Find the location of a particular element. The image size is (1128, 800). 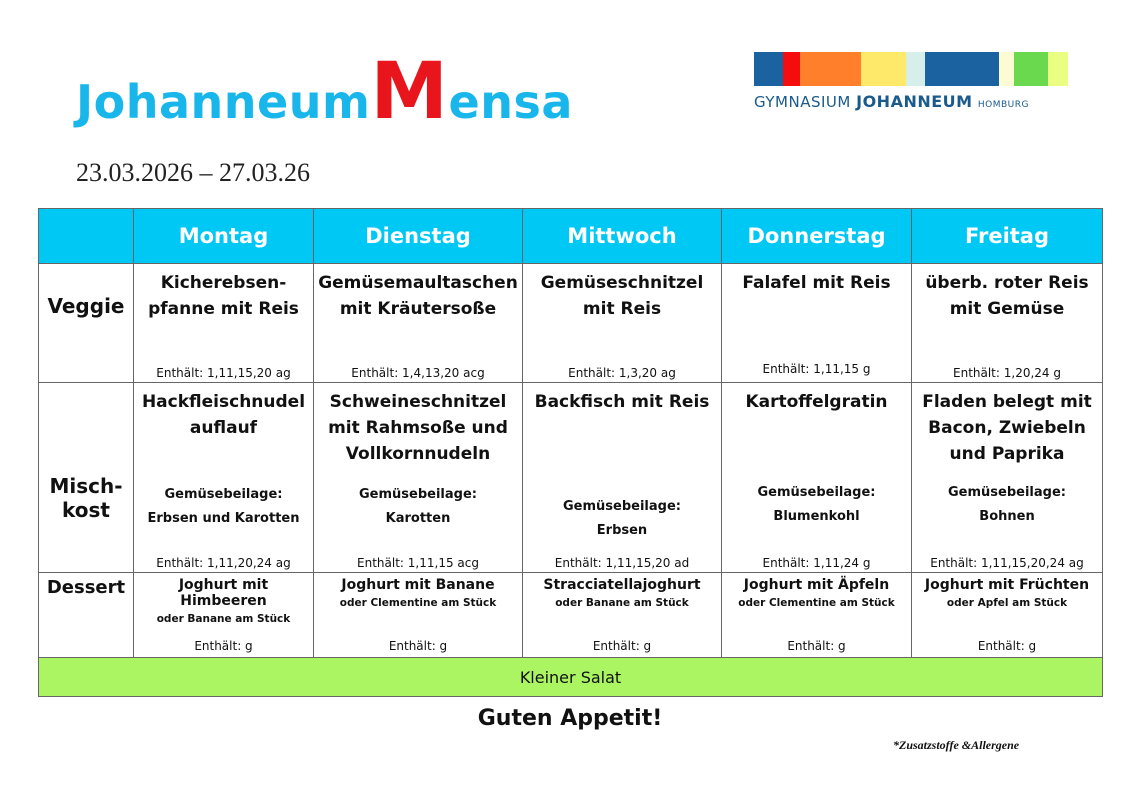

side-value: Erbsen is located at coordinates (622, 530).